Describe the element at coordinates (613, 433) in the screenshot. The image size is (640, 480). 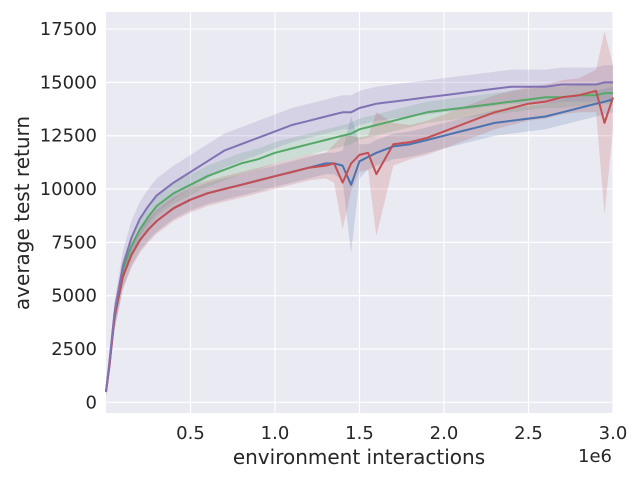
I see `x-tick-label: 3.0` at that location.